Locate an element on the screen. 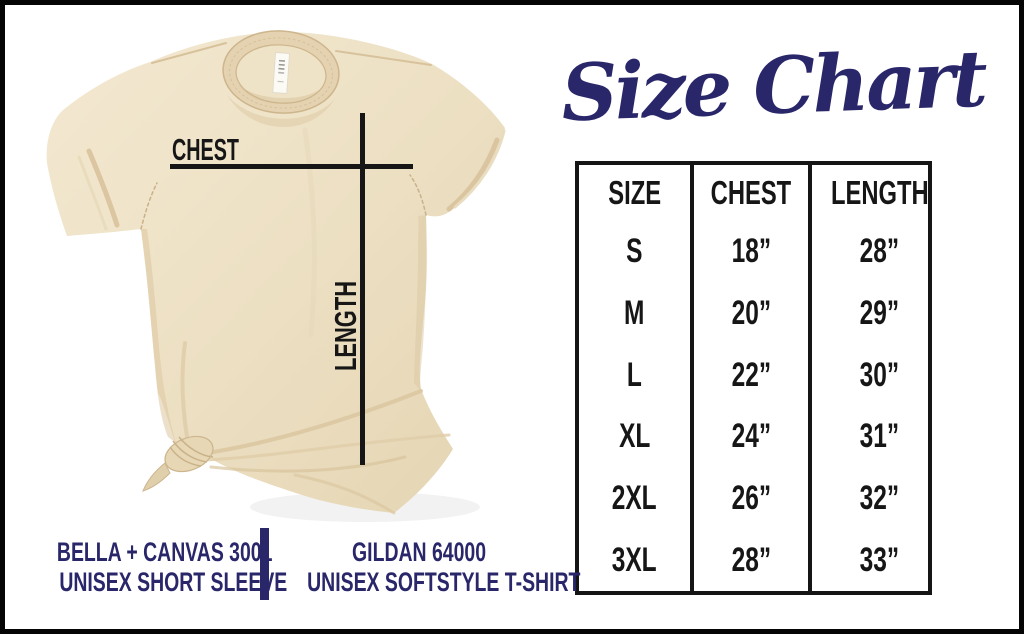  footer-left-line2: UNISEX SHORT SLEEVE is located at coordinates (173, 582).